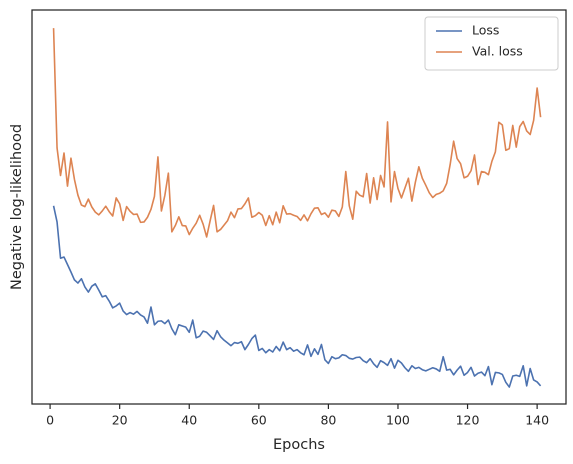  What do you see at coordinates (50, 420) in the screenshot?
I see `x-tick-label: 0` at bounding box center [50, 420].